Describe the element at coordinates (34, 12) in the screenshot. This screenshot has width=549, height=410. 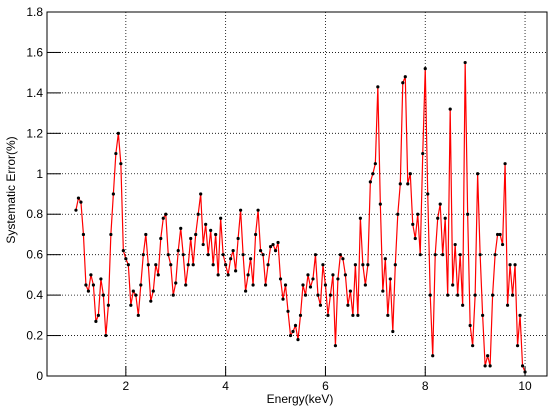
I see `y-tick-label: 1.8` at that location.